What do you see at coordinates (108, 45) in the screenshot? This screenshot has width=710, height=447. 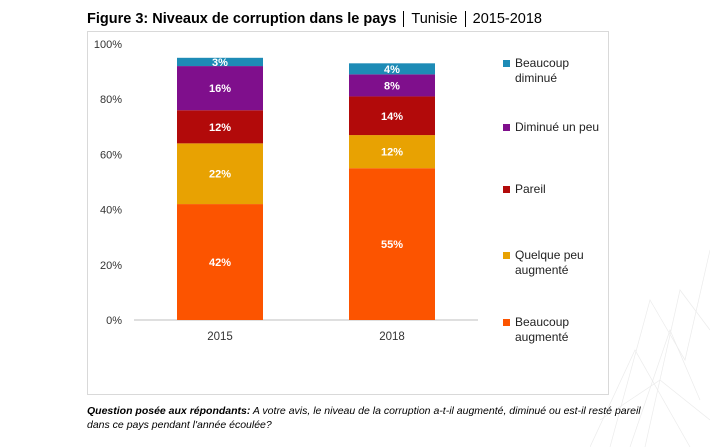 I see `y-tick-label: 100%` at bounding box center [108, 45].